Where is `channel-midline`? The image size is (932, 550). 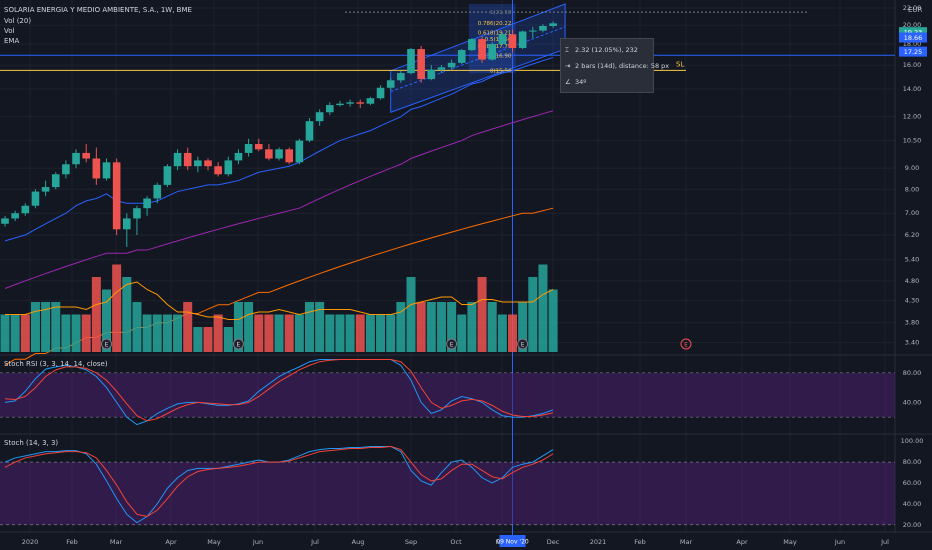 channel-midline is located at coordinates (478, 59).